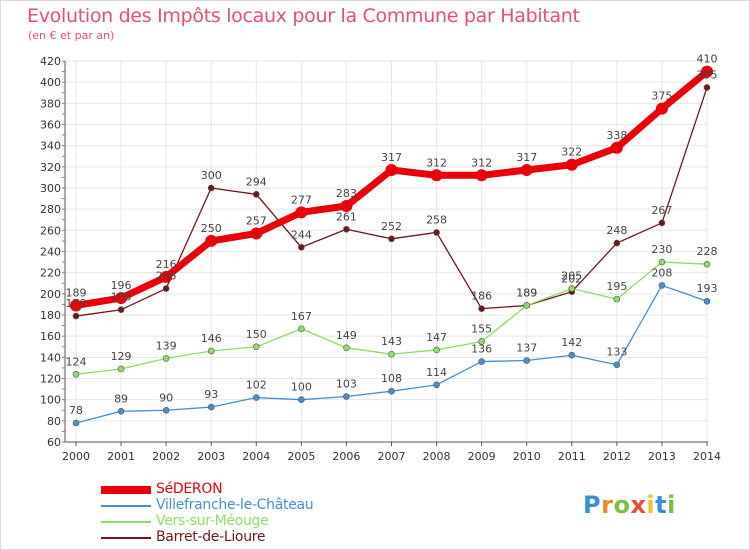 The image size is (750, 550). I want to click on data-label: 317, so click(526, 157).